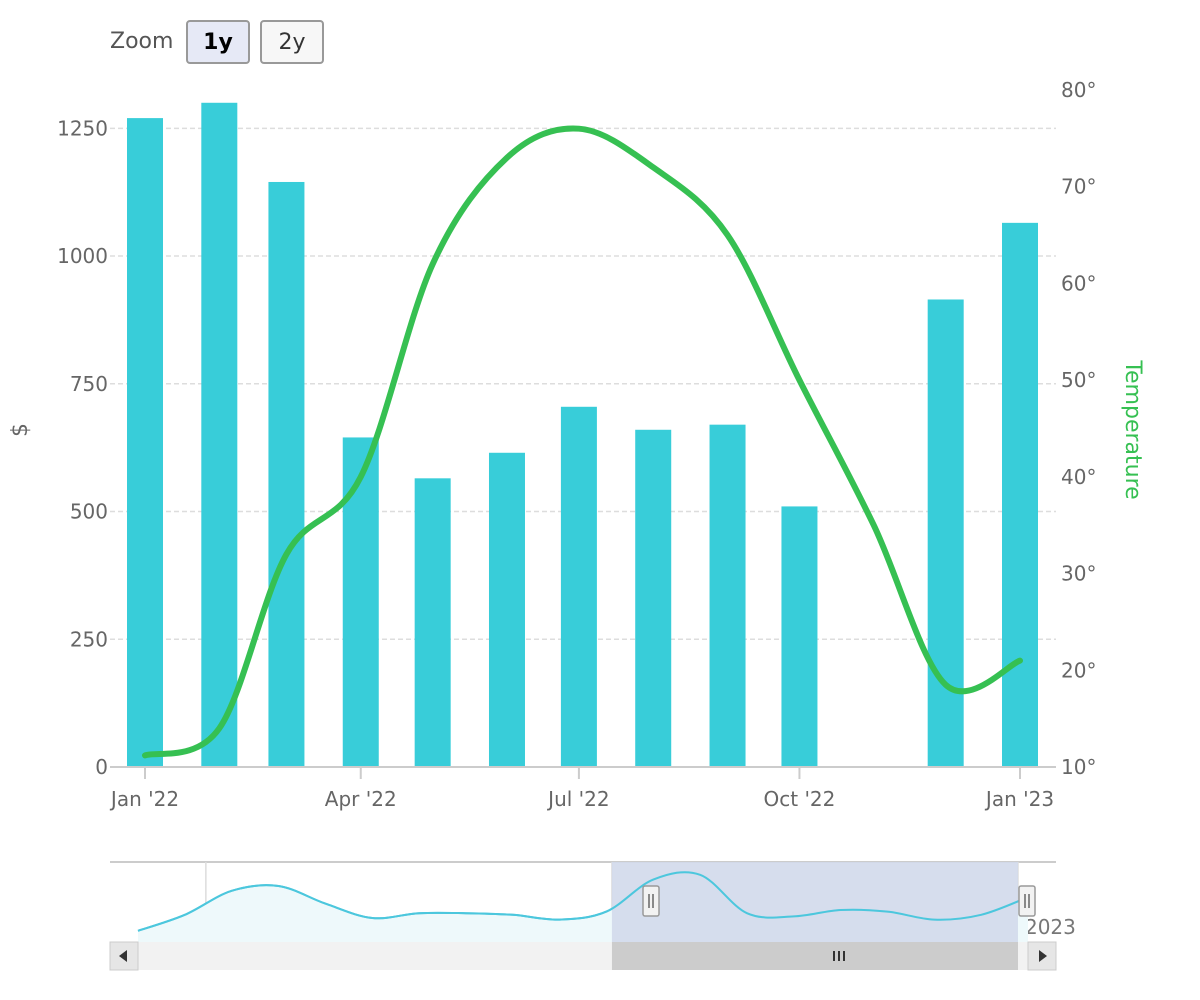 The height and width of the screenshot is (1000, 1200). I want to click on navigator: 202120222023, so click(593, 901).